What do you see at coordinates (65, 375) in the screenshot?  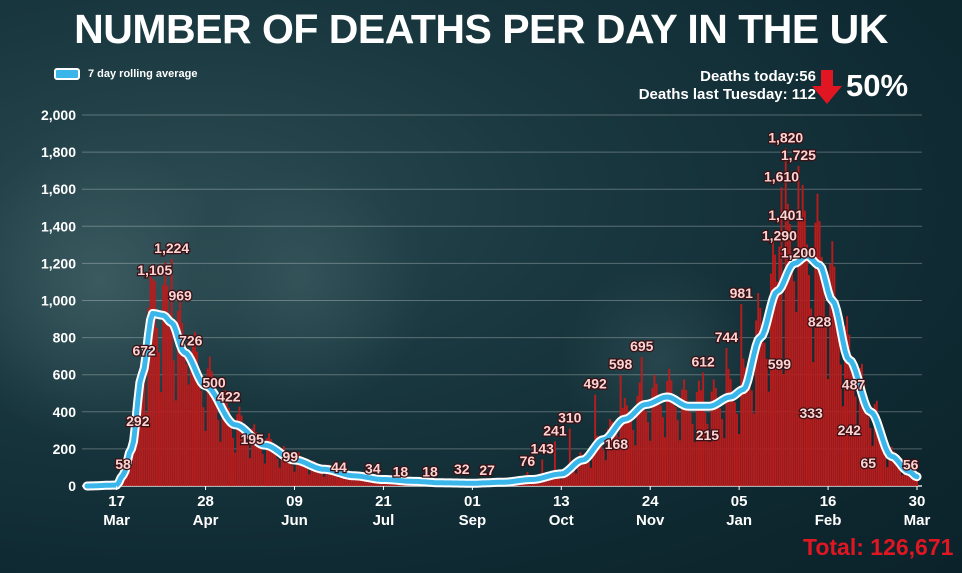 I see `y-tick-label: 600` at bounding box center [65, 375].